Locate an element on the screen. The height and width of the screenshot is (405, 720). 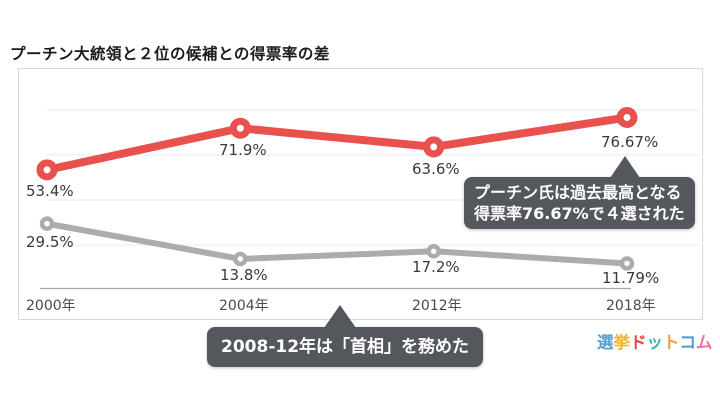
logo-char: 挙 is located at coordinates (622, 342).